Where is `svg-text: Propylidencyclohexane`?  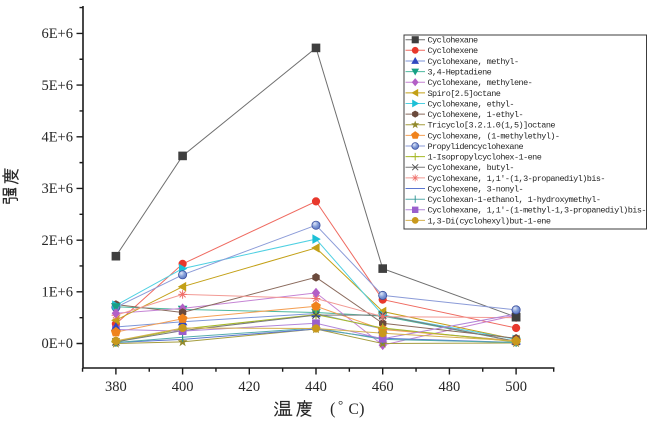 svg-text: Propylidencyclohexane is located at coordinates (476, 147).